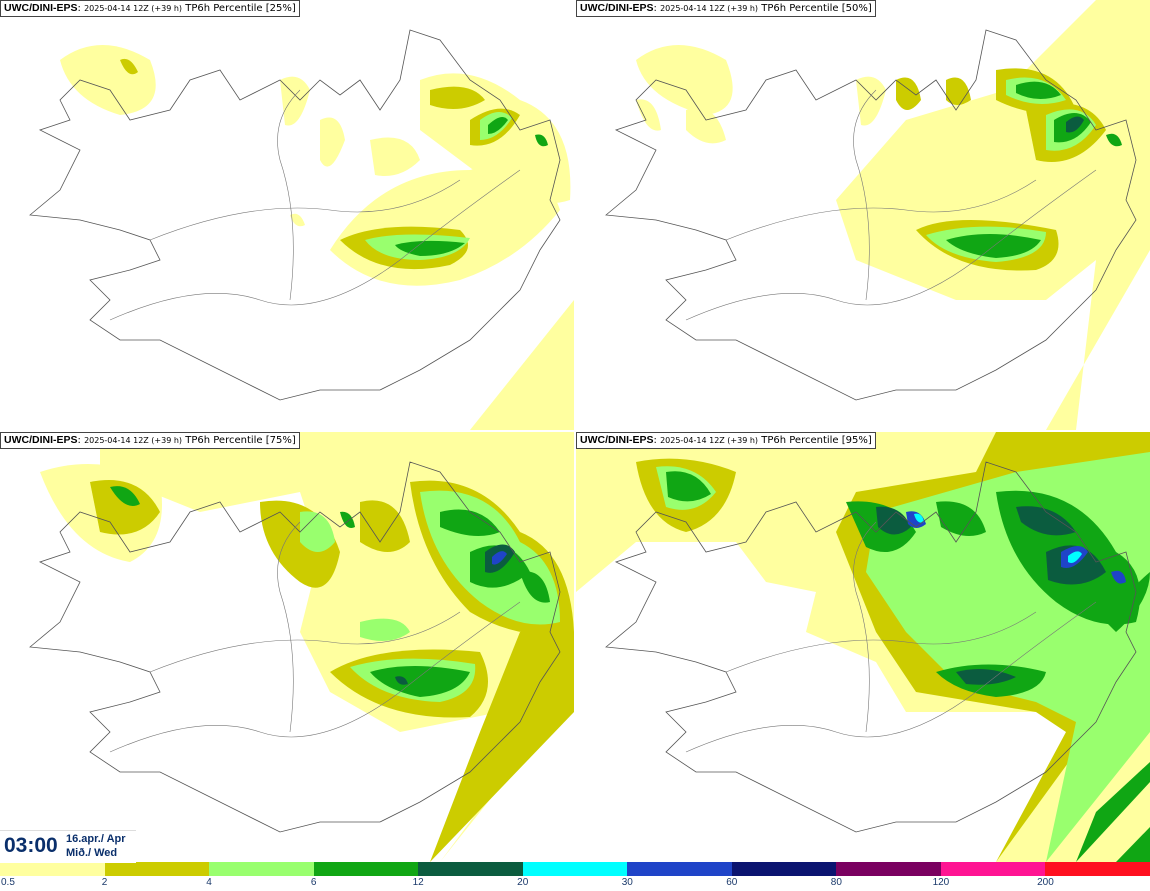 Image resolution: width=1150 pixels, height=891 pixels. I want to click on product-name: TP6h Percentile [25%], so click(240, 8).